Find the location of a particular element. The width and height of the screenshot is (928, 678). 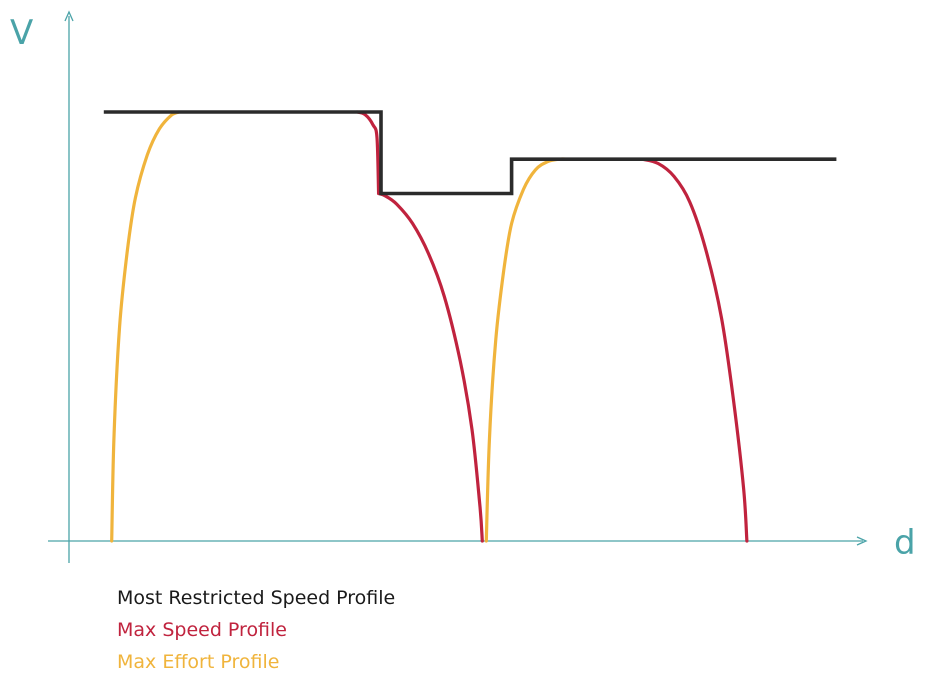

legend-entry-max-speed: Max Speed Profile is located at coordinates (202, 630).